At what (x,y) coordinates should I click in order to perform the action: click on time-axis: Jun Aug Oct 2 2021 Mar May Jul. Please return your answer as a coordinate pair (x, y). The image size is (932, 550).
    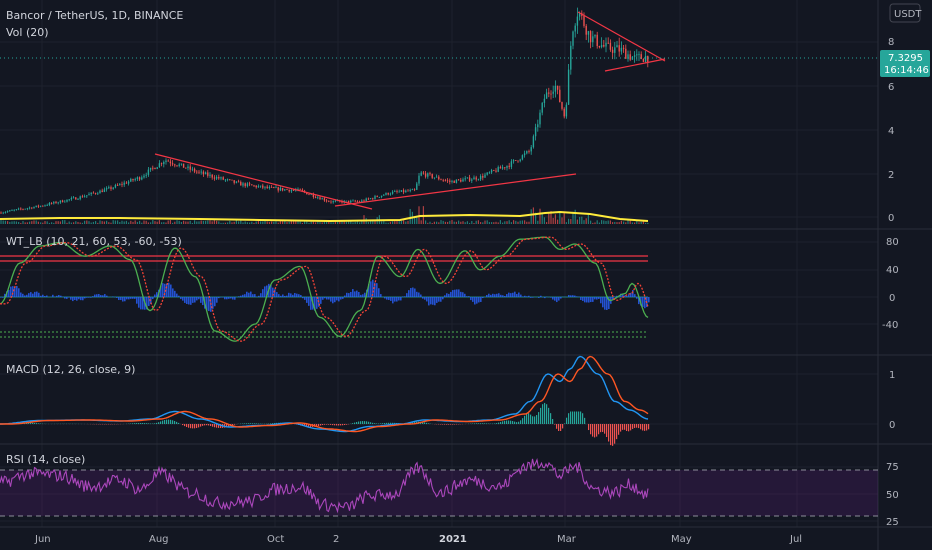
    Looking at the image, I should click on (418, 539).